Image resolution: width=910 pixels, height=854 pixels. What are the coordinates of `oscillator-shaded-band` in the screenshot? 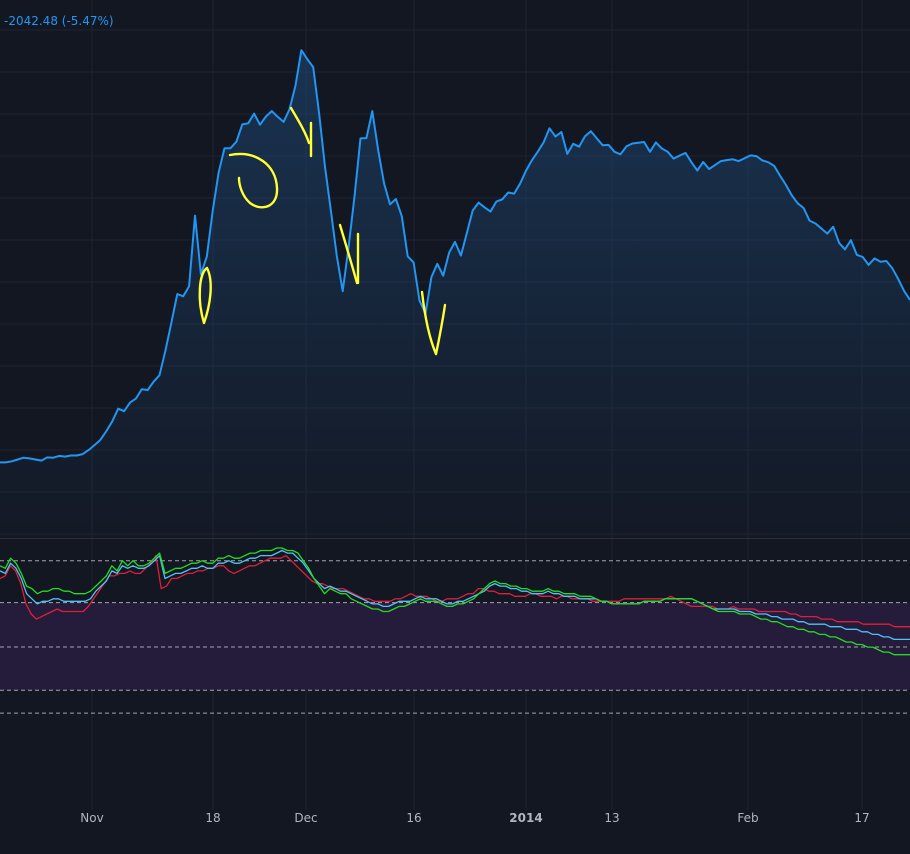 It's located at (455, 646).